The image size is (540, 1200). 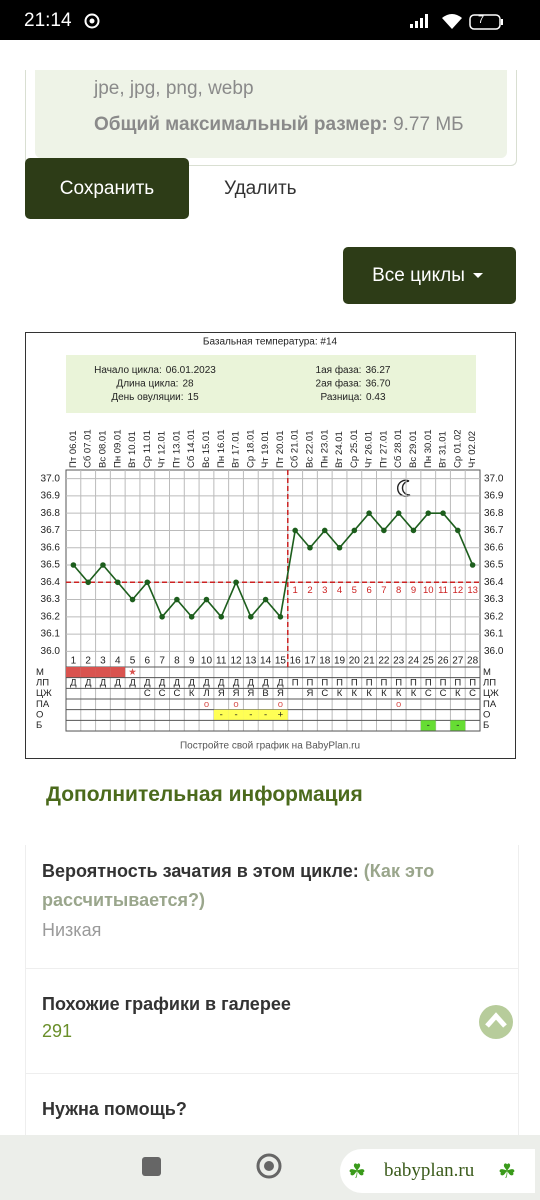 What do you see at coordinates (429, 661) in the screenshot?
I see `x-tick-label: 25` at bounding box center [429, 661].